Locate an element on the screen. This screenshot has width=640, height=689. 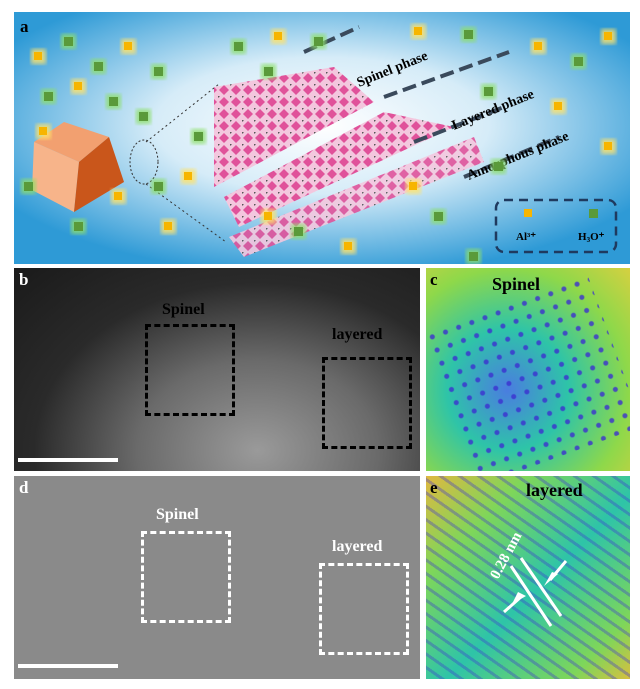
panel-label-c: c is located at coordinates (434, 279).